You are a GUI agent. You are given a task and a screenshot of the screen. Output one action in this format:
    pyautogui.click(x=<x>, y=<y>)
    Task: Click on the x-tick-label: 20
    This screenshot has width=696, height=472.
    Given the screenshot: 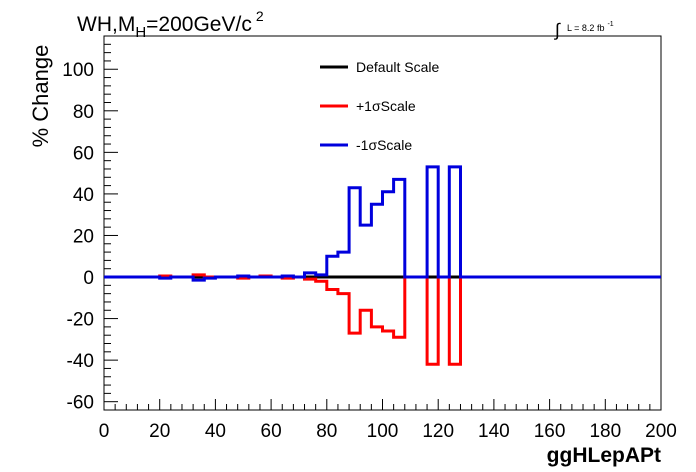 What is the action you would take?
    pyautogui.click(x=159, y=431)
    